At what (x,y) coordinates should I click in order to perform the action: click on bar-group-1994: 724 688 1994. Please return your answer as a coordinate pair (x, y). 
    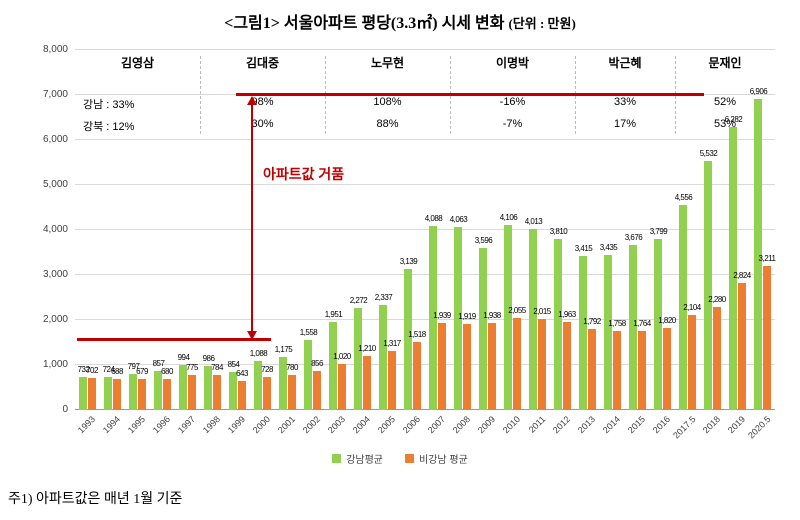
    Looking at the image, I should click on (112, 242).